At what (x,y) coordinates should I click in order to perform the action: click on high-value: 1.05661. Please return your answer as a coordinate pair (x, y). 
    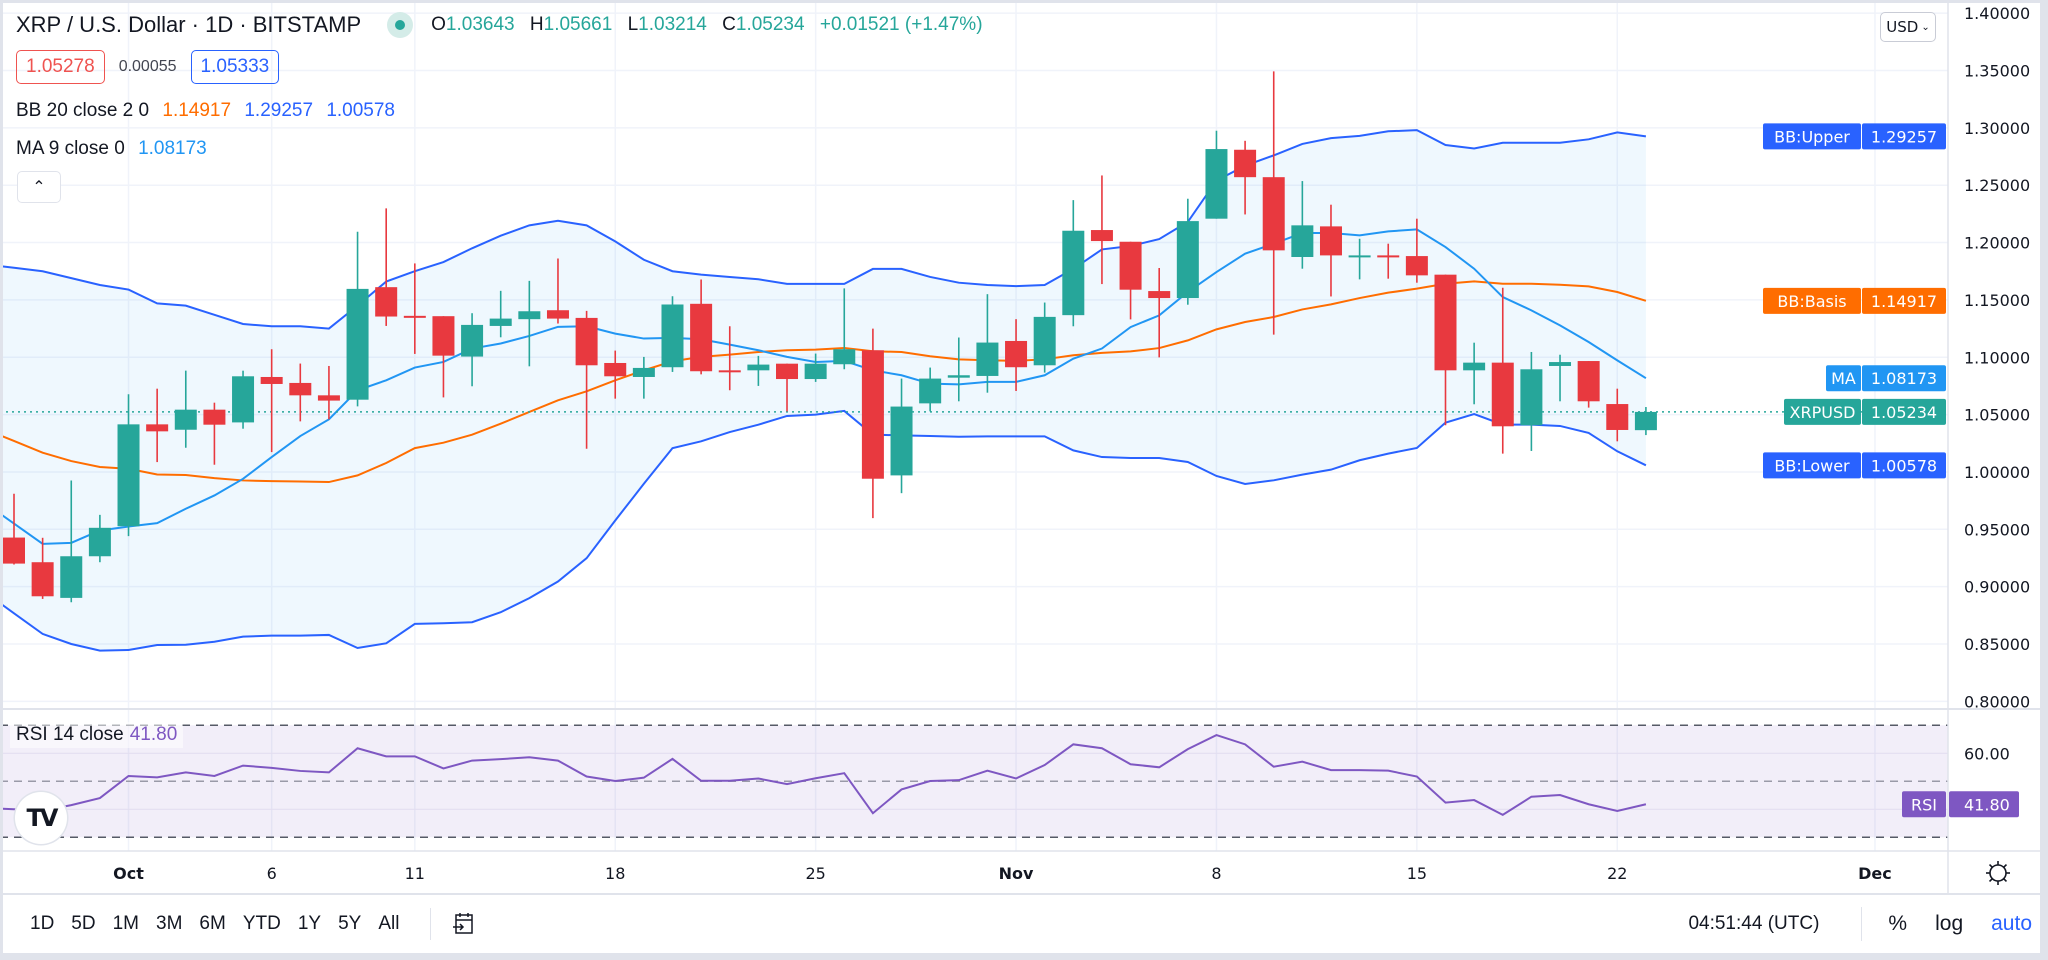
    Looking at the image, I should click on (578, 24).